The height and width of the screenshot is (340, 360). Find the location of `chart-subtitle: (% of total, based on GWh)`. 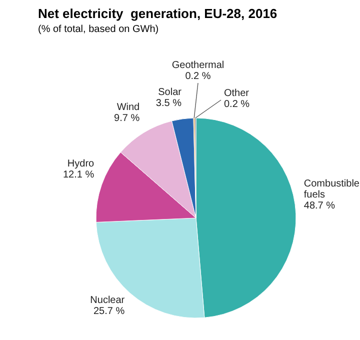

chart-subtitle: (% of total, based on GWh) is located at coordinates (98, 29).